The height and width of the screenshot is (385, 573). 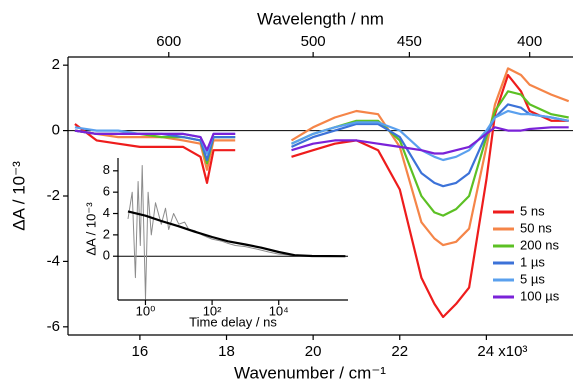 I want to click on x-axis-title: Wavenumber / cm⁻¹, so click(x=310, y=372).